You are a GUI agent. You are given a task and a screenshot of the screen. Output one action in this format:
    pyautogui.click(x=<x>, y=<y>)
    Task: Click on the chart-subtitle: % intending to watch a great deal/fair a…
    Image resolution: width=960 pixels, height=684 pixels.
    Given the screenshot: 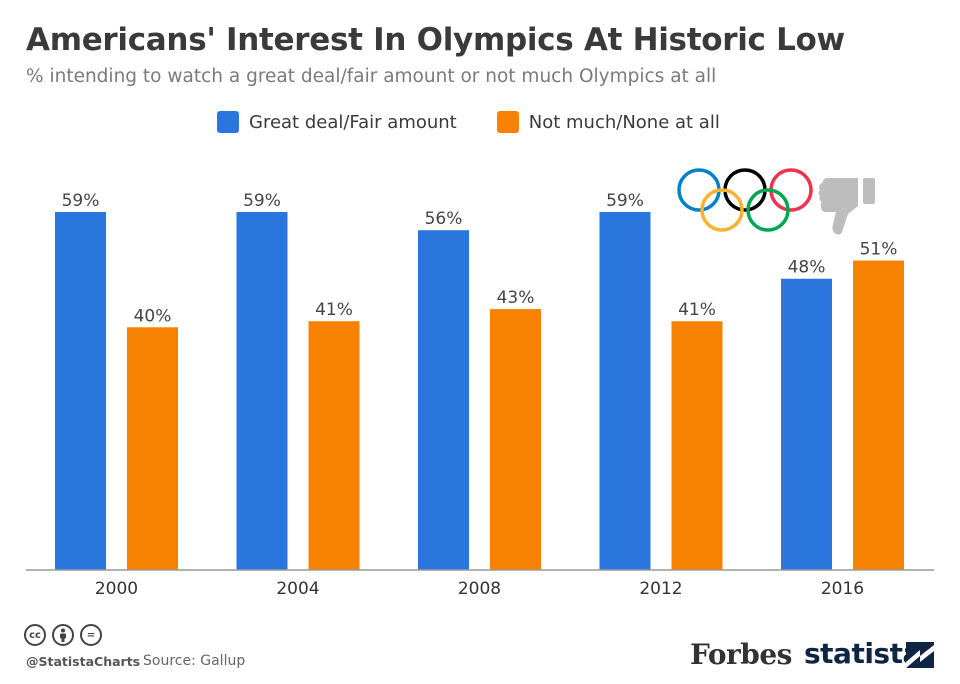 What is the action you would take?
    pyautogui.click(x=371, y=76)
    